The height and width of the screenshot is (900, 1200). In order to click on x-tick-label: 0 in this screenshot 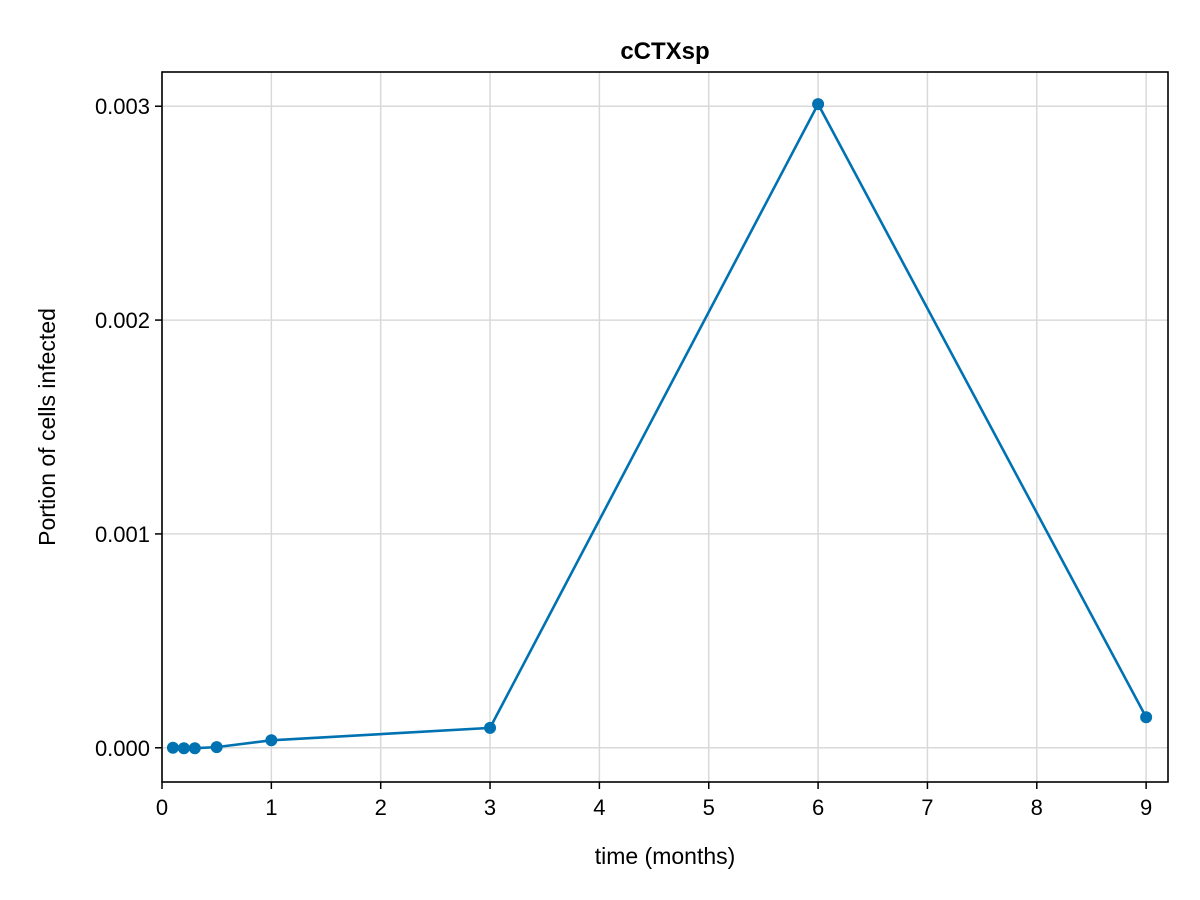, I will do `click(162, 807)`.